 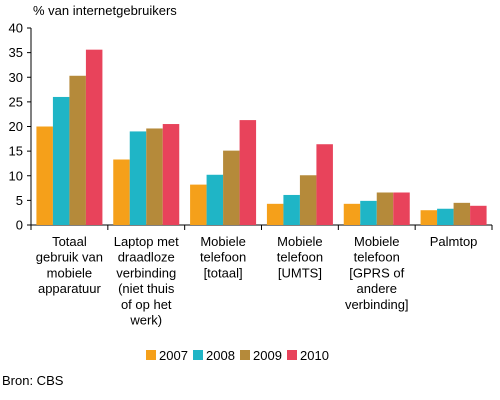 What do you see at coordinates (300, 257) in the screenshot?
I see `x-tick-label: Mobiele telefoon [UMTS]` at bounding box center [300, 257].